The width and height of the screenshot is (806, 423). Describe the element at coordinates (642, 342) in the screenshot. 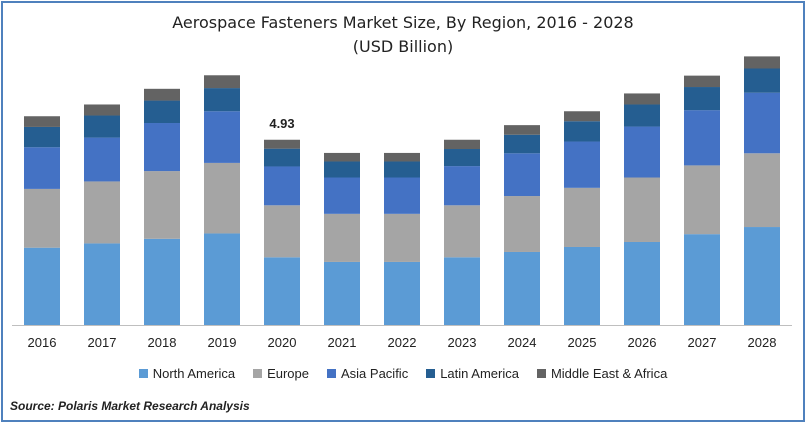

I see `x-tick-label: 2026` at that location.